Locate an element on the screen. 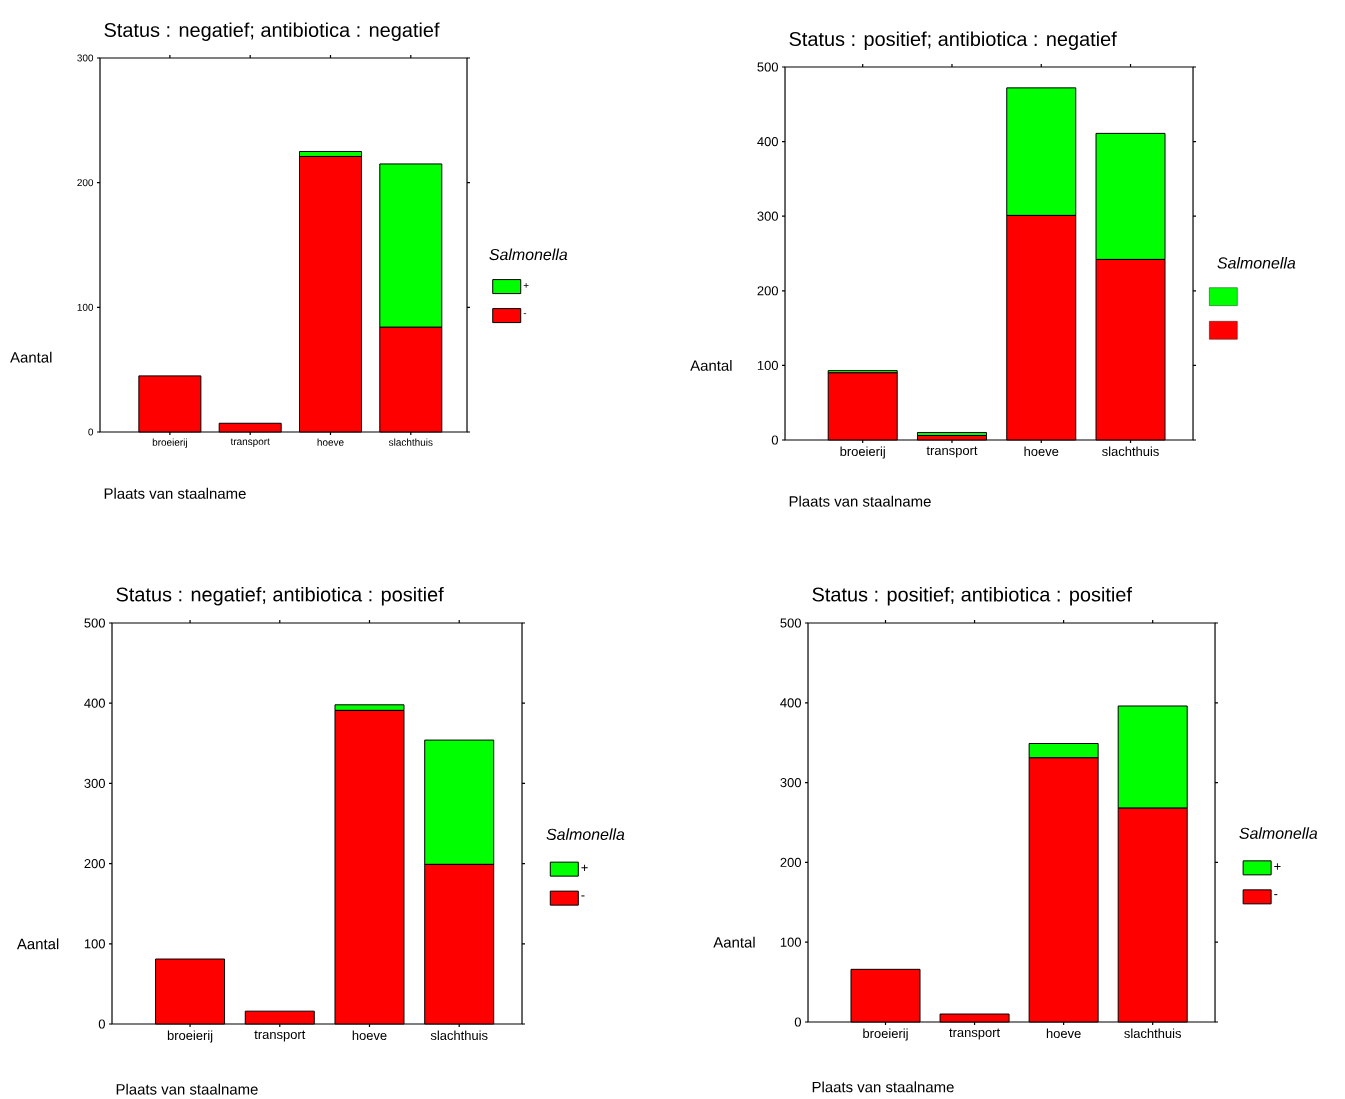  chart-title: Status : negatief; antibiotica : positief is located at coordinates (280, 596).